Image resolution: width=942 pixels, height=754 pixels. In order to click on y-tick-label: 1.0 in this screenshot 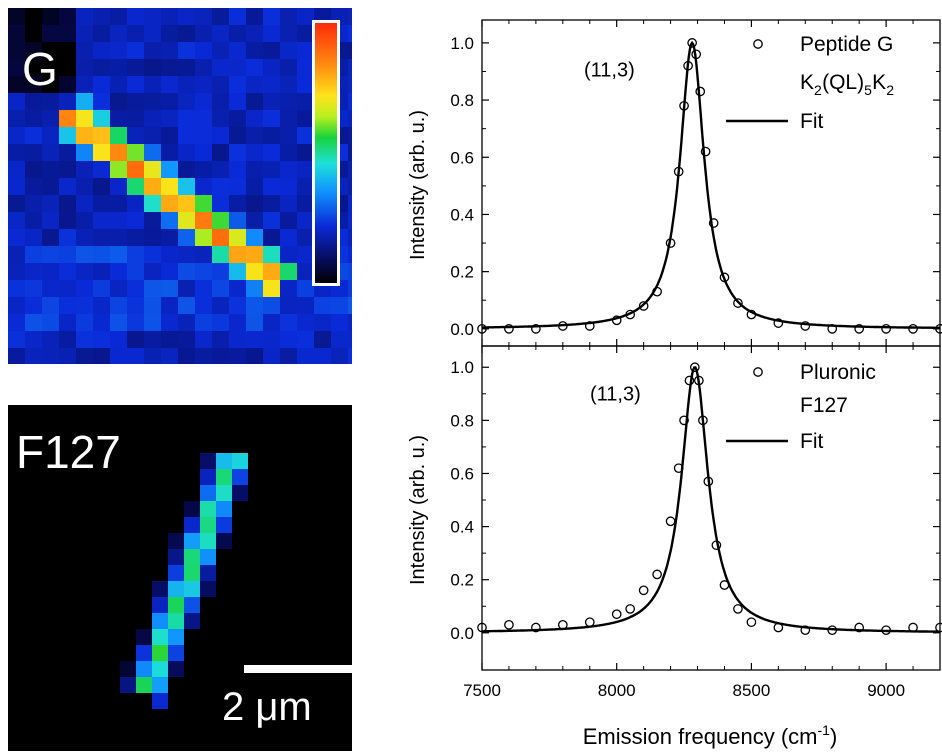, I will do `click(462, 367)`.